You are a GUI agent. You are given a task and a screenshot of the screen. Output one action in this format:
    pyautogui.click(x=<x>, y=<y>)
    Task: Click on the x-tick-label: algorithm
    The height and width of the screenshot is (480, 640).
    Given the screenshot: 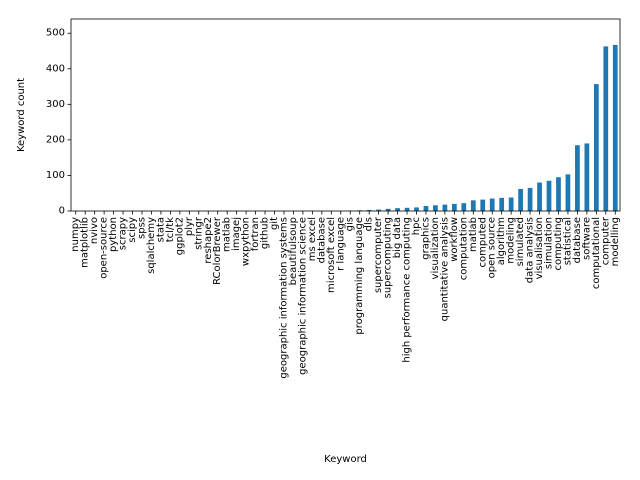 What is the action you would take?
    pyautogui.click(x=501, y=241)
    